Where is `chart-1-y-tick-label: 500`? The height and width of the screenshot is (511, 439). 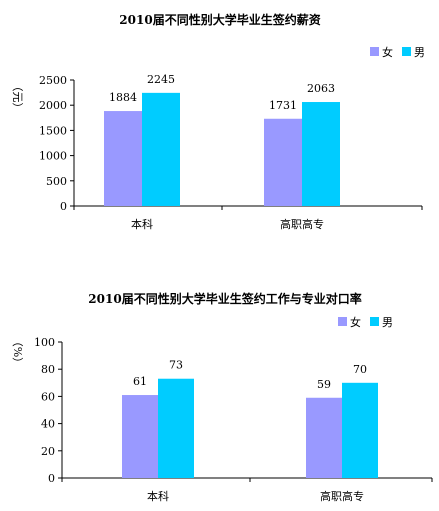 chart-1-y-tick-label: 500 is located at coordinates (56, 181).